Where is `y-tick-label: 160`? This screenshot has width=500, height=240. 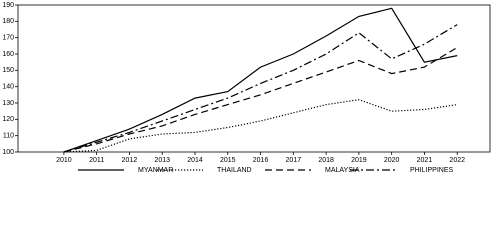
y-tick-label: 160 is located at coordinates (8, 54).